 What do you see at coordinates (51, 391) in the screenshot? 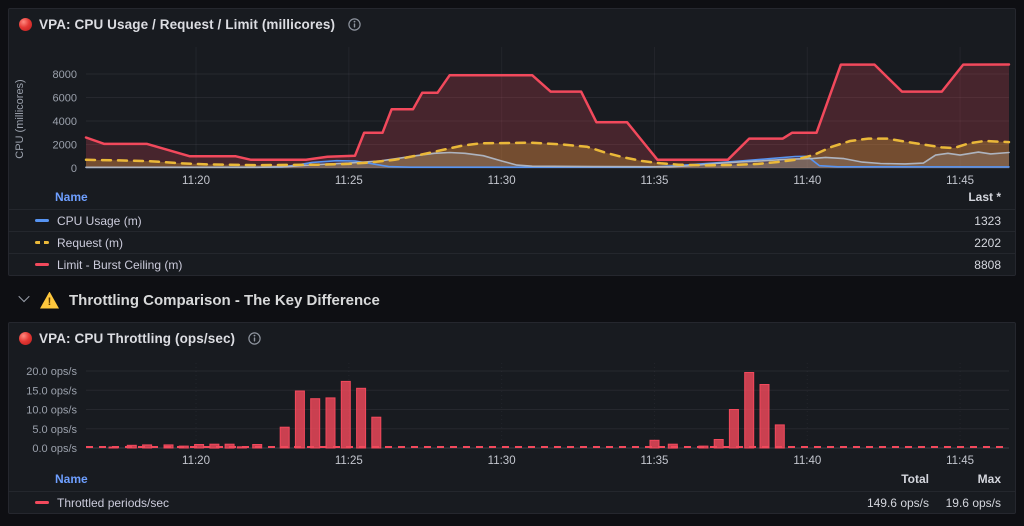
I see `svg-text: 15.0 ops/s` at bounding box center [51, 391].